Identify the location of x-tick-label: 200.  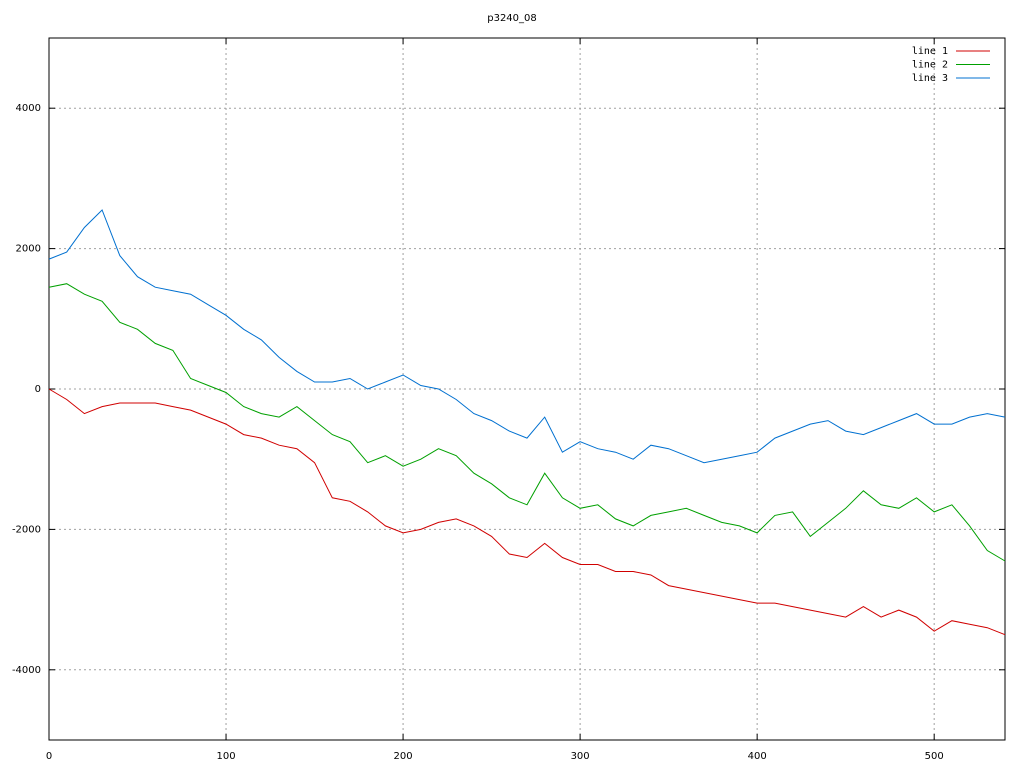
(403, 756).